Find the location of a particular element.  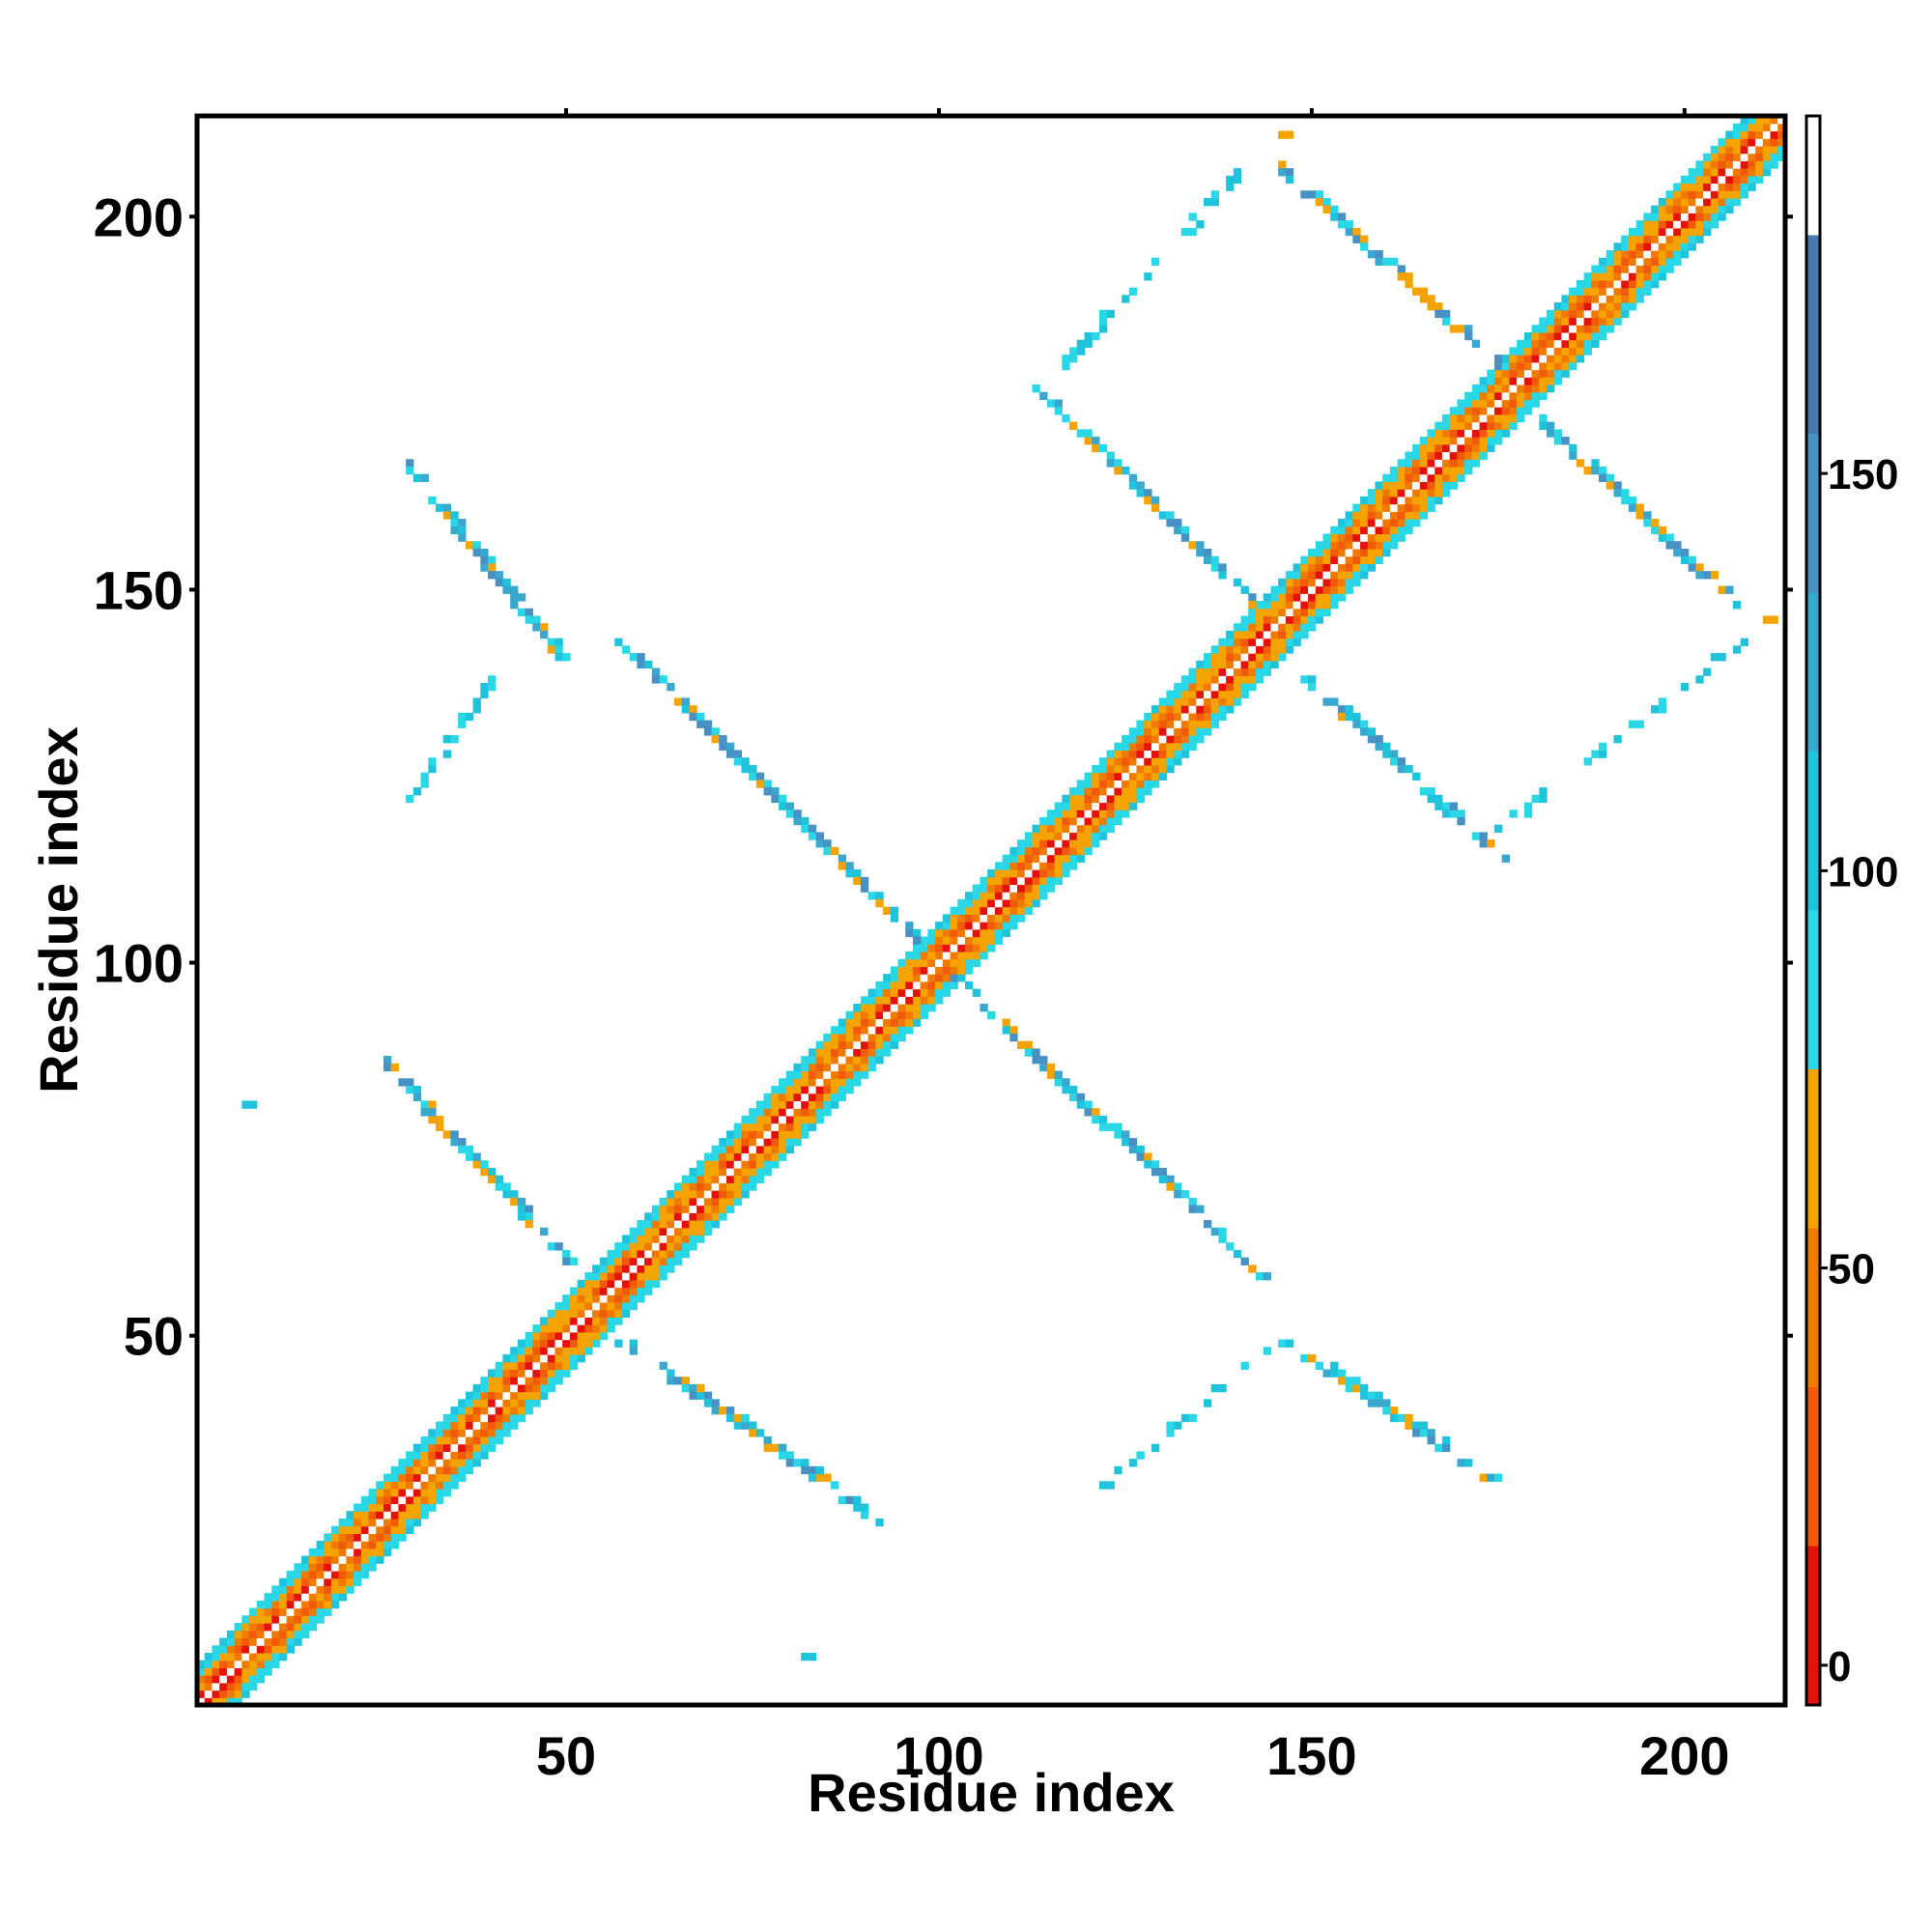

colorbar-frame is located at coordinates (1813, 910).